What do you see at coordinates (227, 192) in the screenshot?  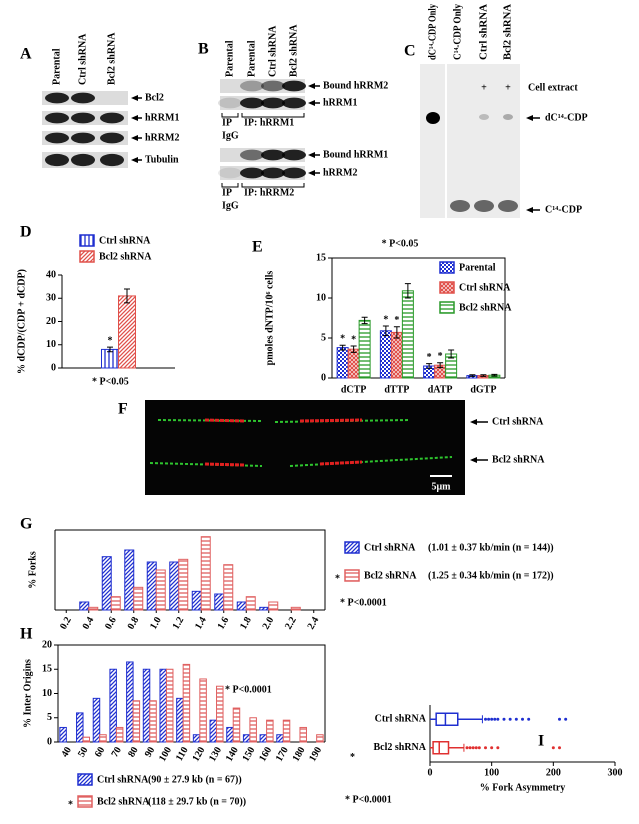 I see `ip-label: IP` at bounding box center [227, 192].